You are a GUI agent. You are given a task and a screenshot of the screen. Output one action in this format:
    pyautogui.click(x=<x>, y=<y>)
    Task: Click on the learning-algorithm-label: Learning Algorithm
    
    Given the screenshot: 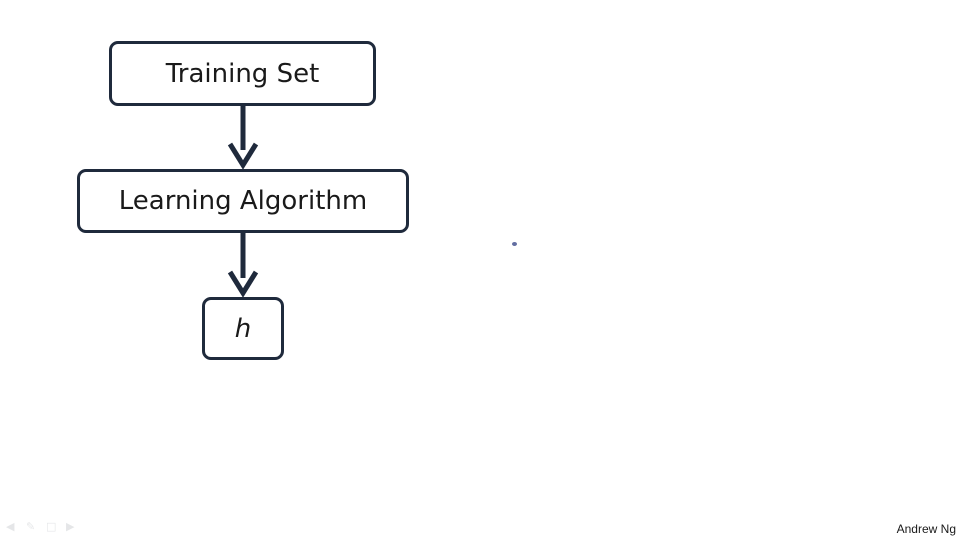 What is the action you would take?
    pyautogui.click(x=243, y=201)
    